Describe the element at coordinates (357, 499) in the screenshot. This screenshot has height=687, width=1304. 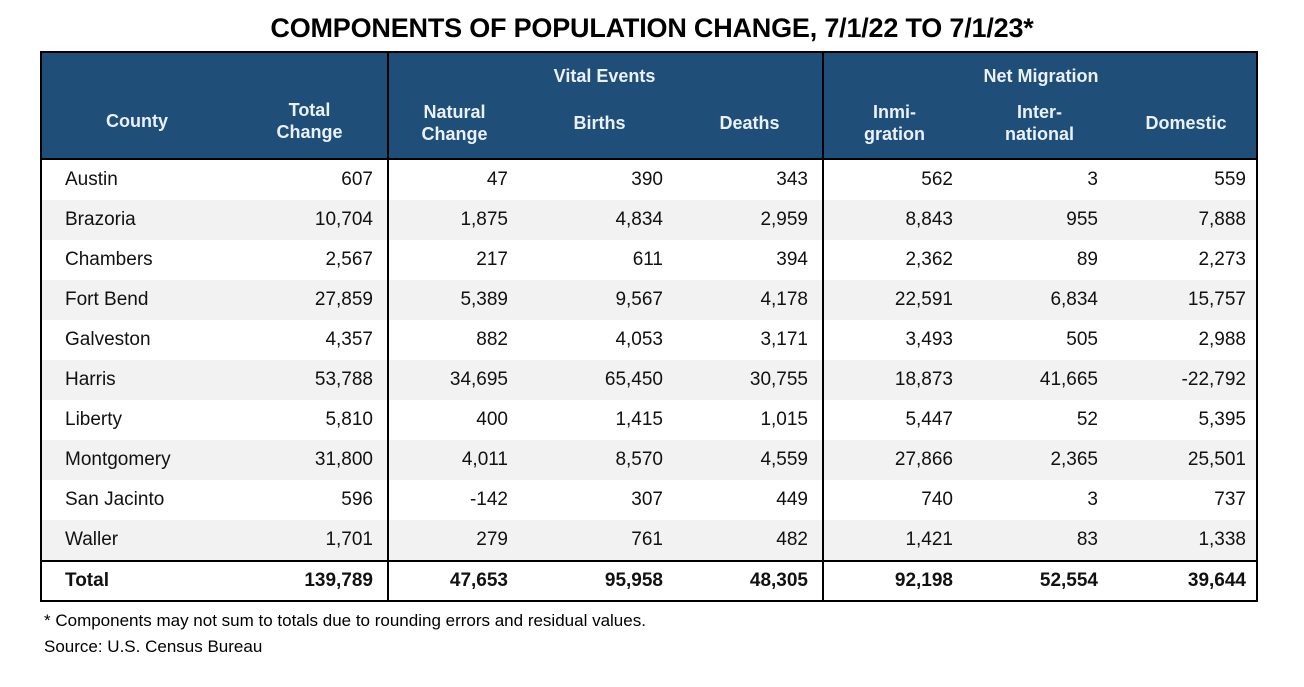
I see `value-cell: 596` at that location.